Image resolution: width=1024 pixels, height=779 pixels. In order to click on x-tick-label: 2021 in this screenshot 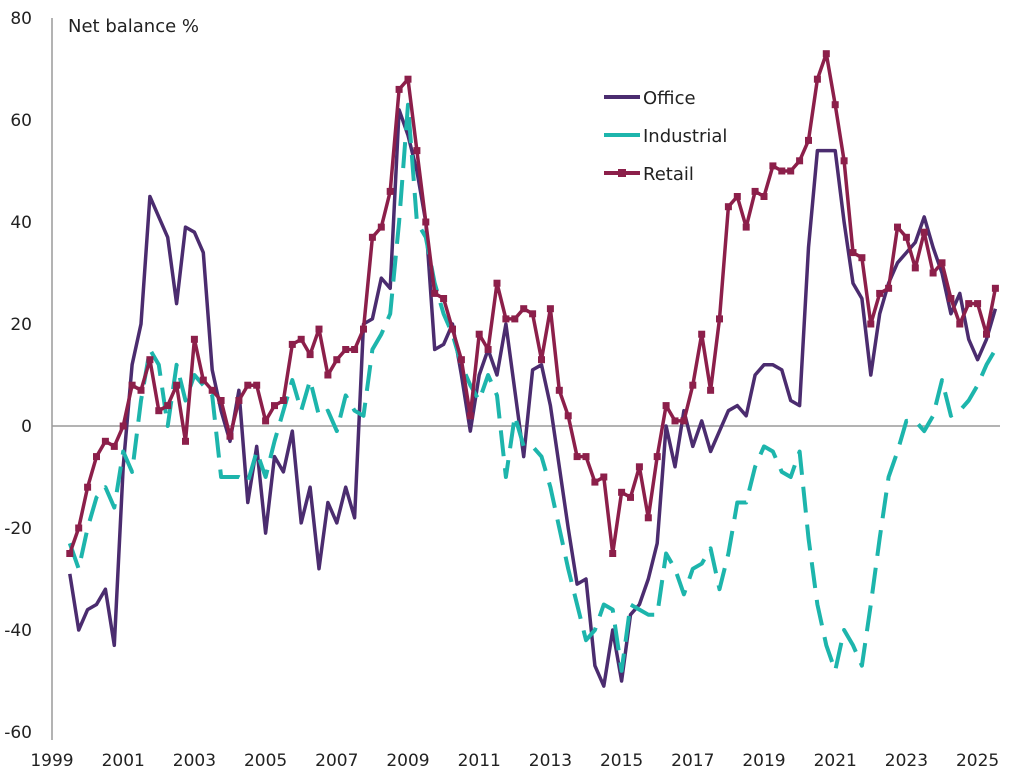, I will do `click(835, 761)`.